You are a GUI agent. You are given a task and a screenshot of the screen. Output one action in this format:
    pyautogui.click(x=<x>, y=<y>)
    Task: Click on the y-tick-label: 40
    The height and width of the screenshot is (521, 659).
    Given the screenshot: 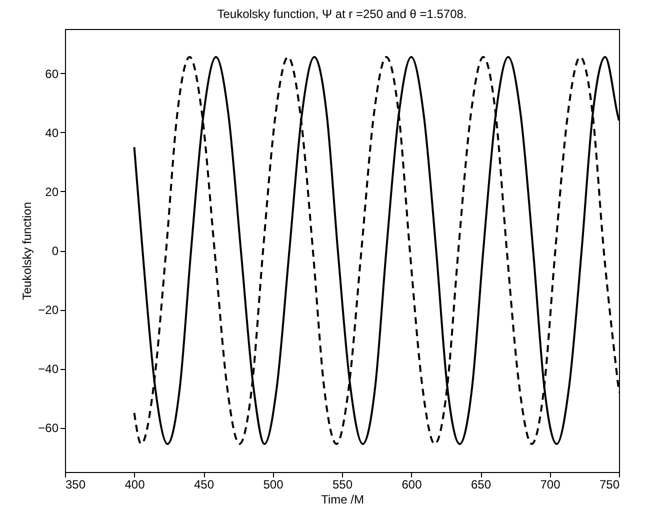 What is the action you would take?
    pyautogui.click(x=52, y=133)
    